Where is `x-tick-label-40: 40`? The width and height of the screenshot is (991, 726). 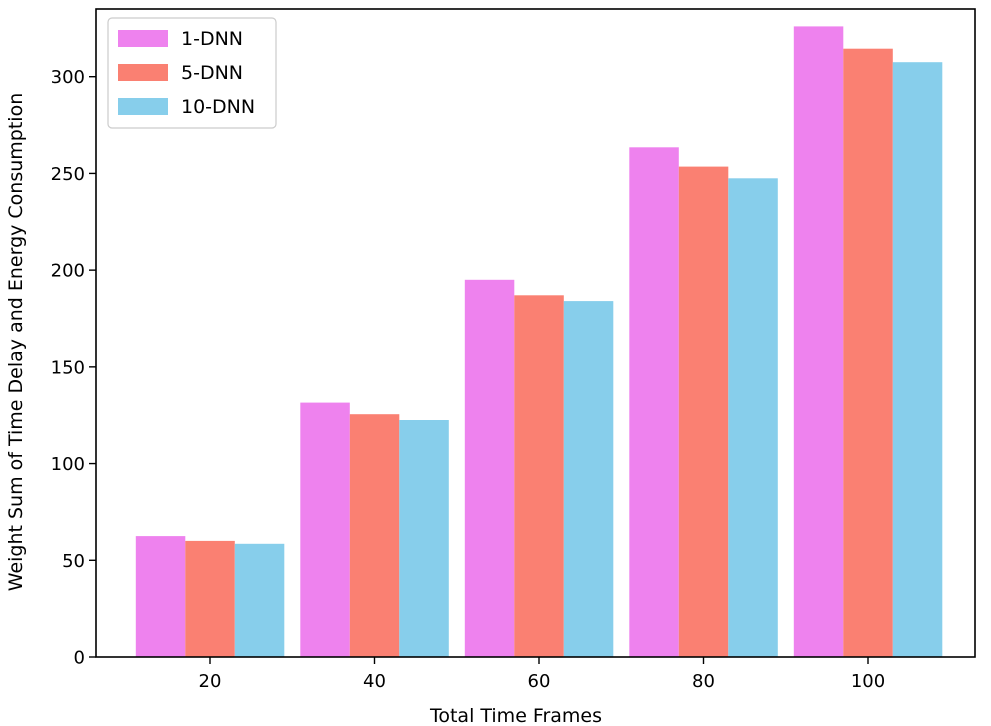 x-tick-label-40: 40 is located at coordinates (374, 681).